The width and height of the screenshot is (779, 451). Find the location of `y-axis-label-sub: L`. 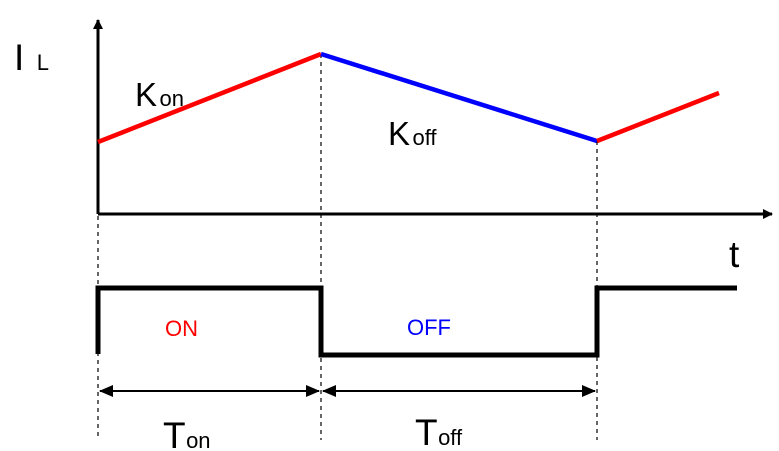

y-axis-label-sub: L is located at coordinates (43, 62).